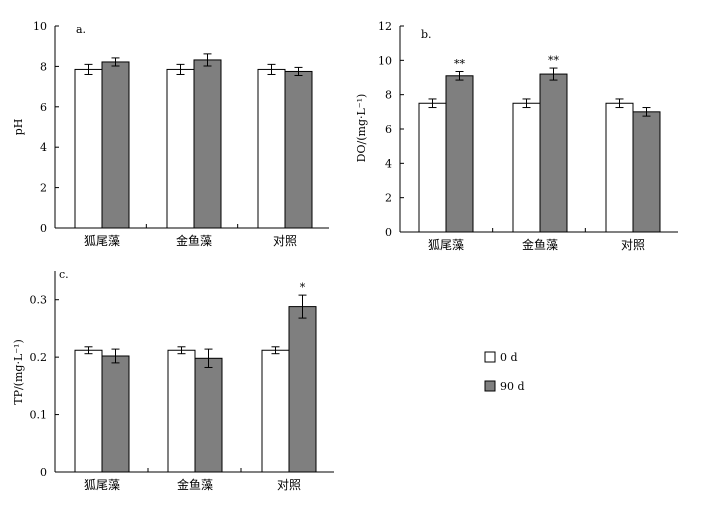  Describe the element at coordinates (361, 128) in the screenshot. I see `y-axis-label: DO/(mg·L⁻¹)` at that location.